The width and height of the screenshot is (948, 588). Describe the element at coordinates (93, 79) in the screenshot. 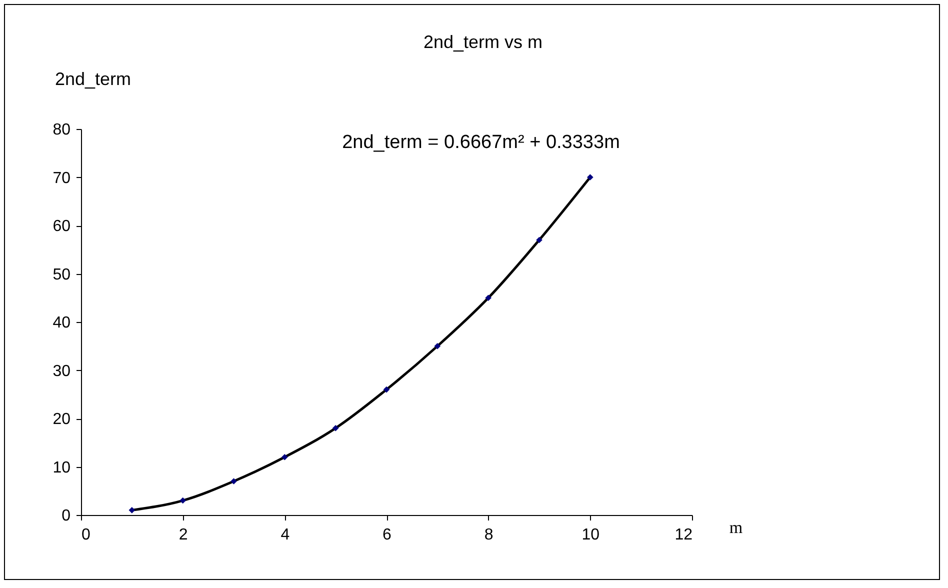

I see `y-axis-title: 2nd_term` at that location.